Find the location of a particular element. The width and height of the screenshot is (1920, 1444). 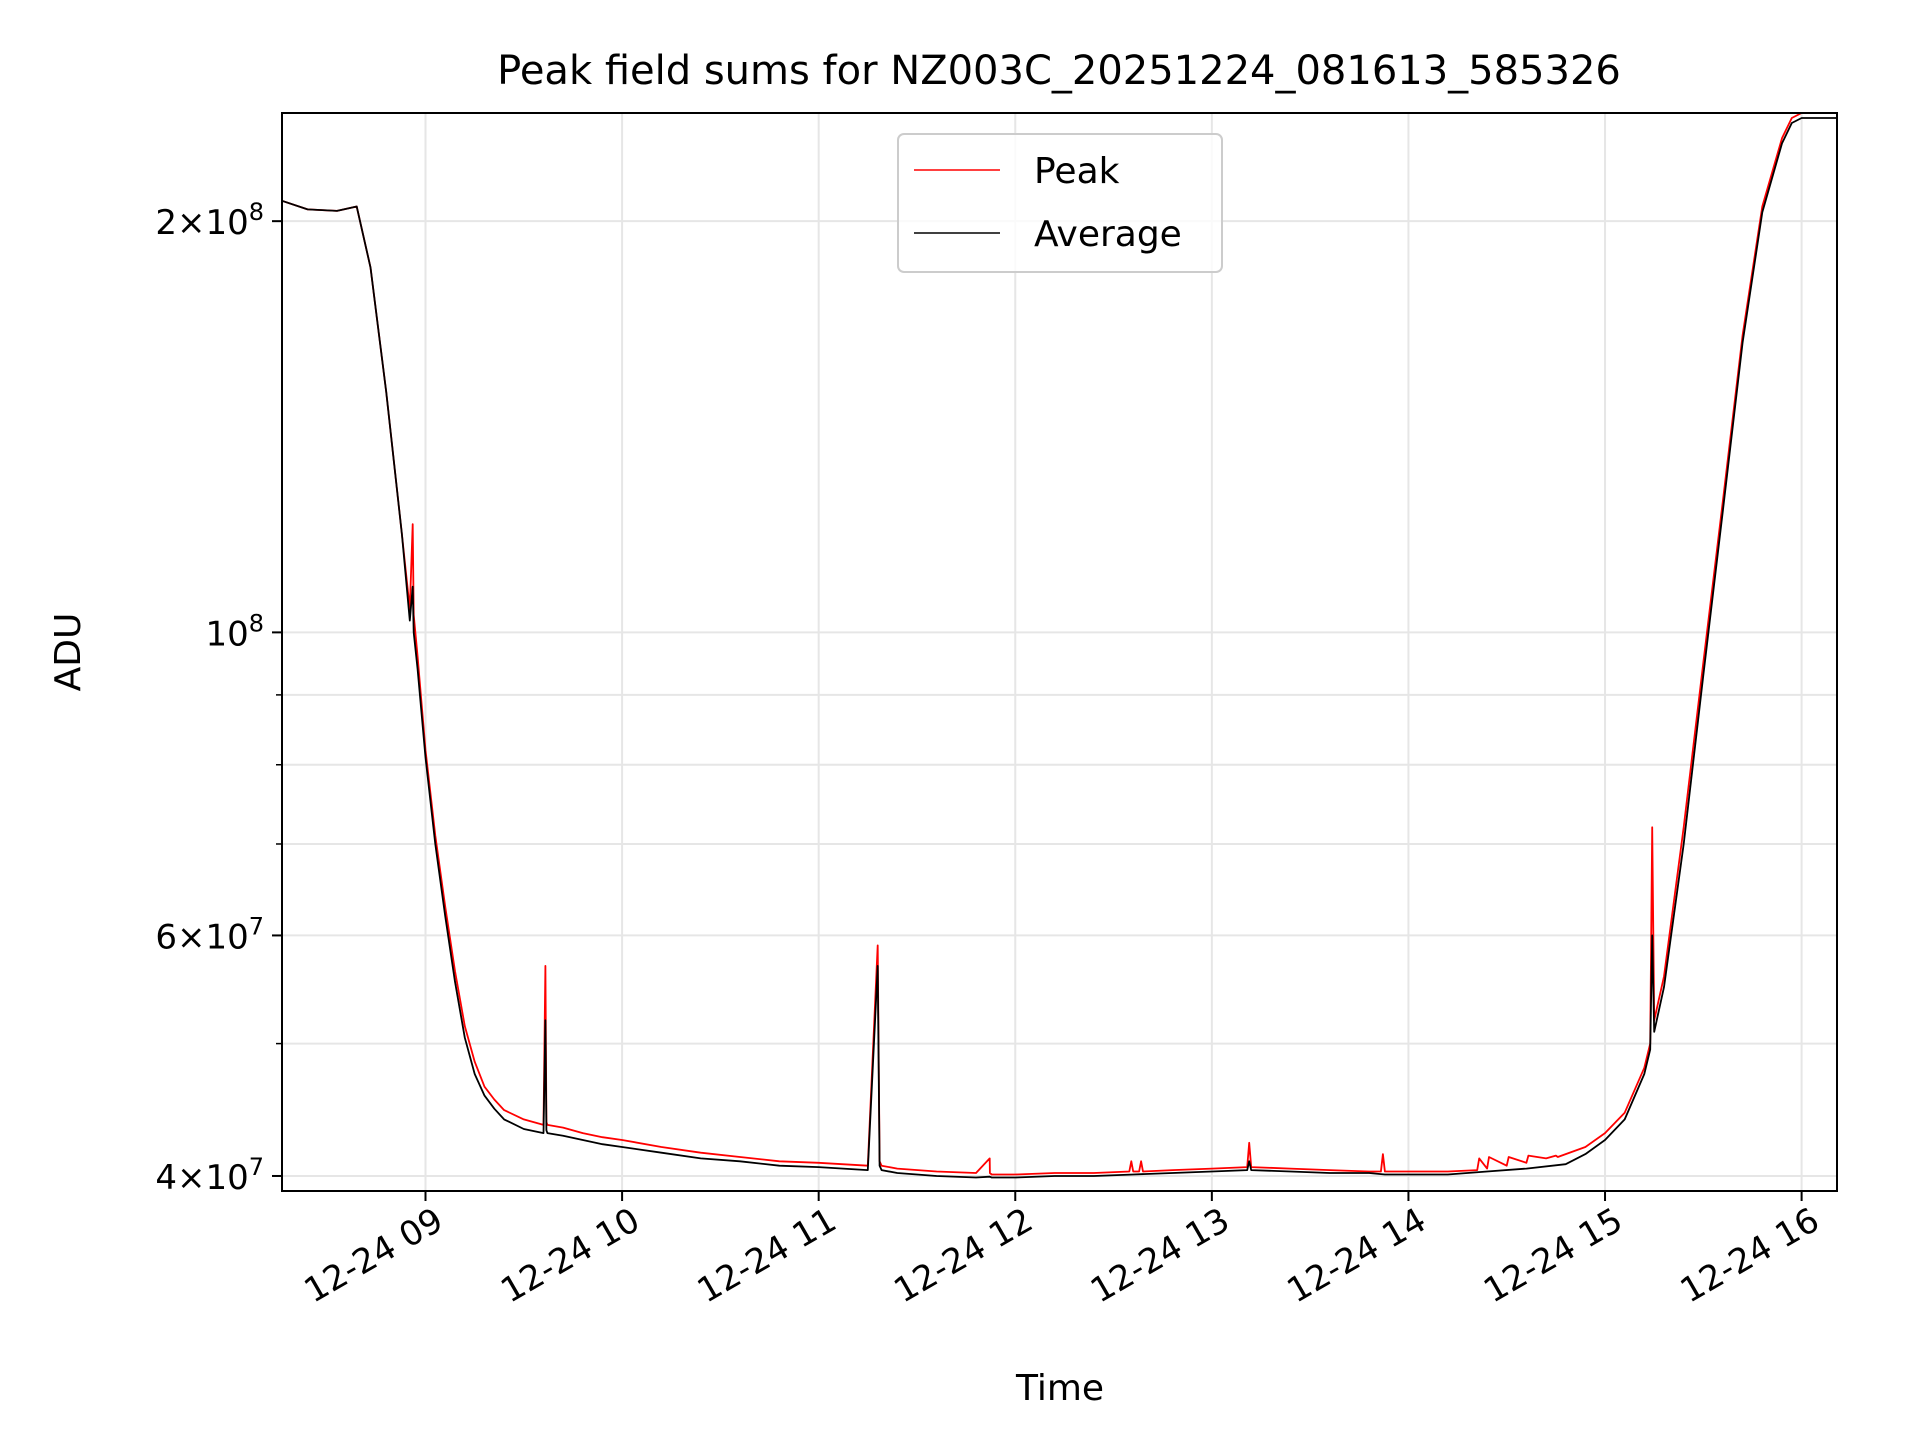

y-axis-ticks: 4×107 6×107 108 2×108 is located at coordinates (218, 698).